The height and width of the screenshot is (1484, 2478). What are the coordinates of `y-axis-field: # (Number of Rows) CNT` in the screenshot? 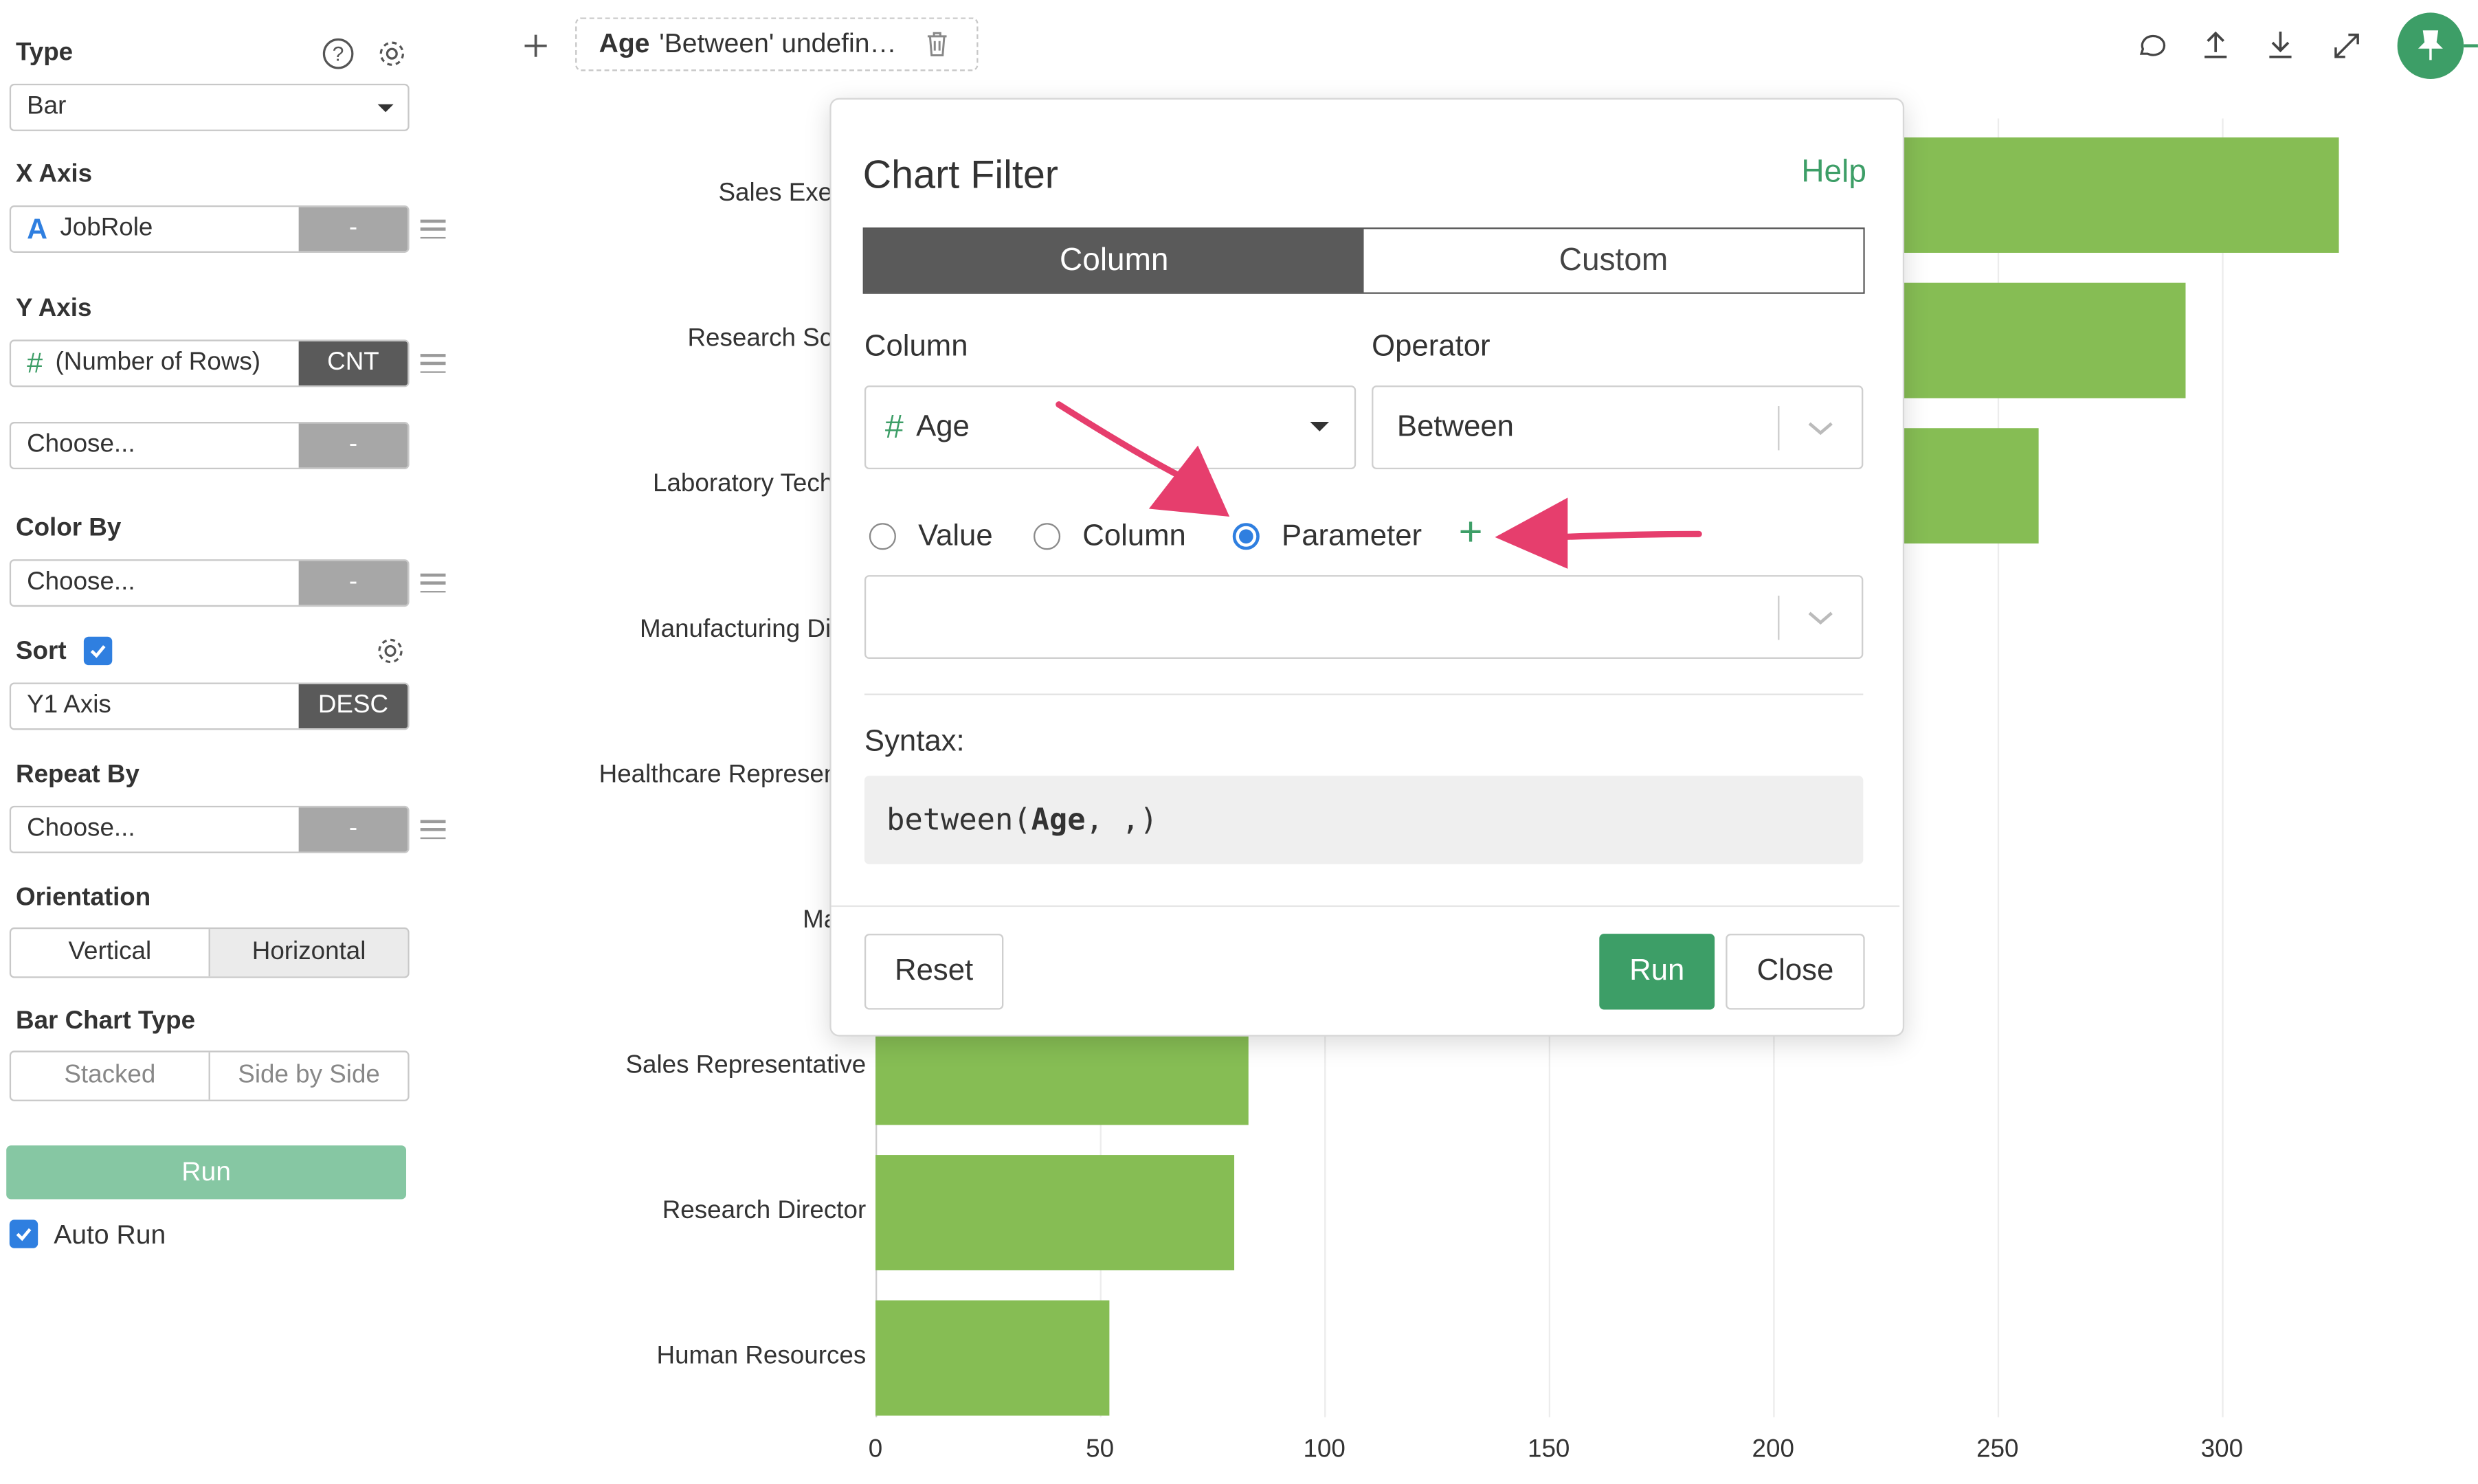 It's located at (209, 363).